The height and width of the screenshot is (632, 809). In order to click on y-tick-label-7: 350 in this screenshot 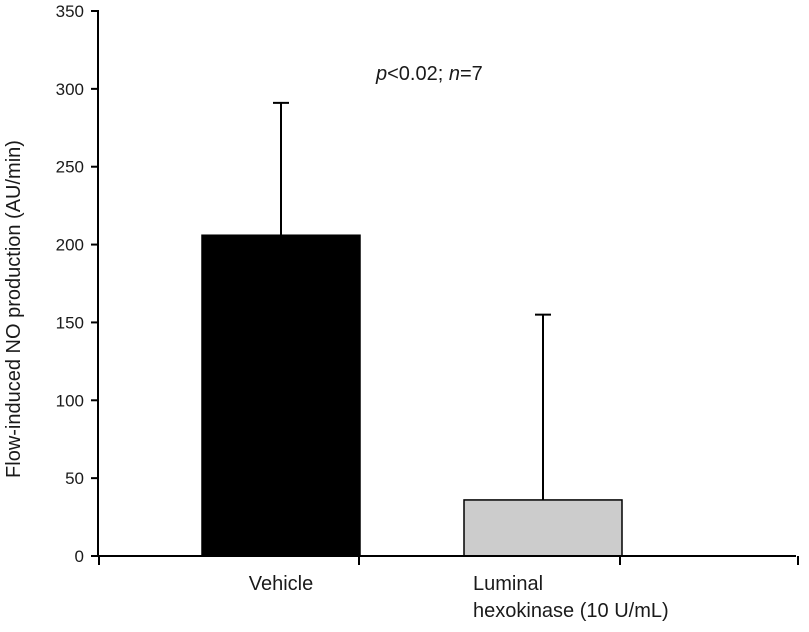, I will do `click(70, 11)`.